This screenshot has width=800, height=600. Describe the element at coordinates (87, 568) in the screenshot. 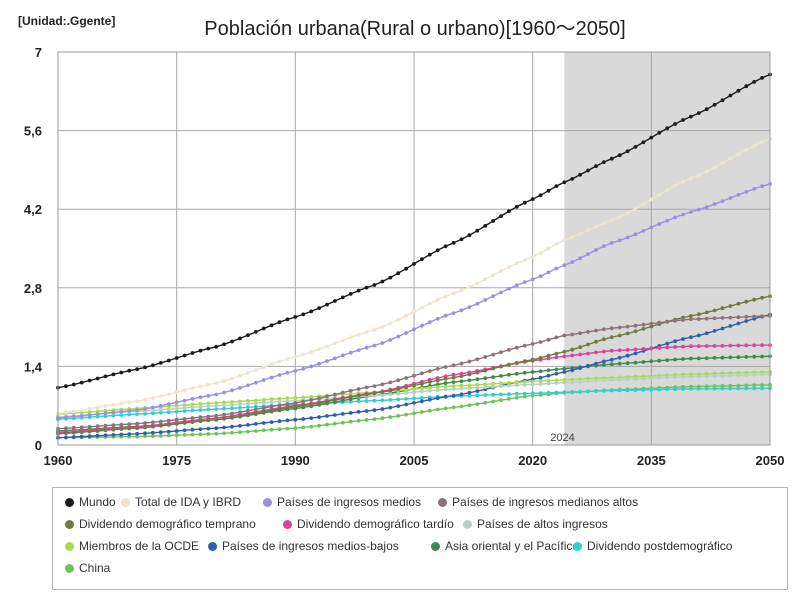

I see `legend-item: China` at that location.